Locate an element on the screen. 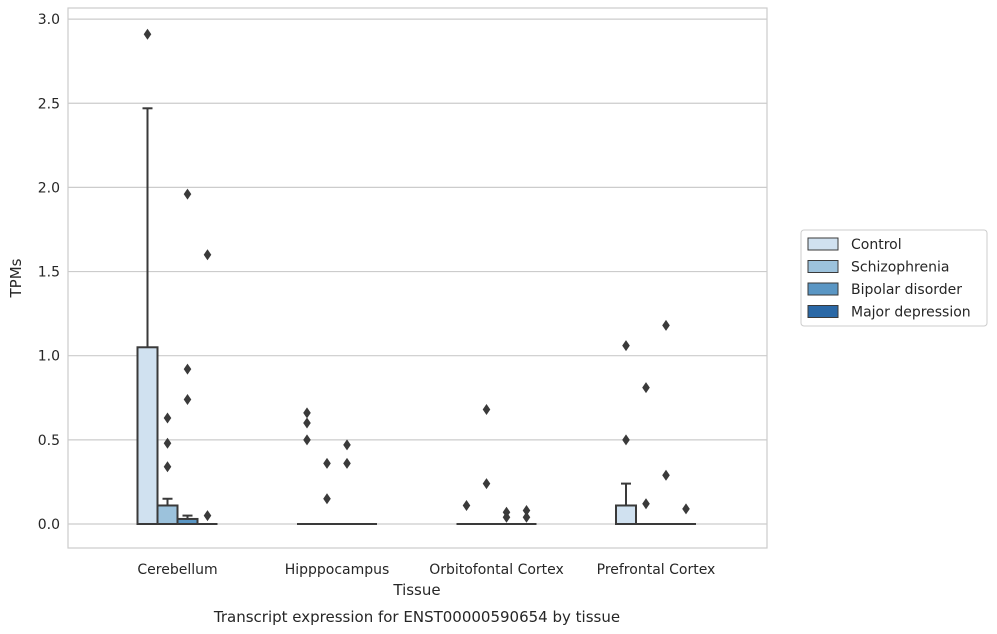 The image size is (997, 634). x-tick-label: Hipppocampus is located at coordinates (337, 570).